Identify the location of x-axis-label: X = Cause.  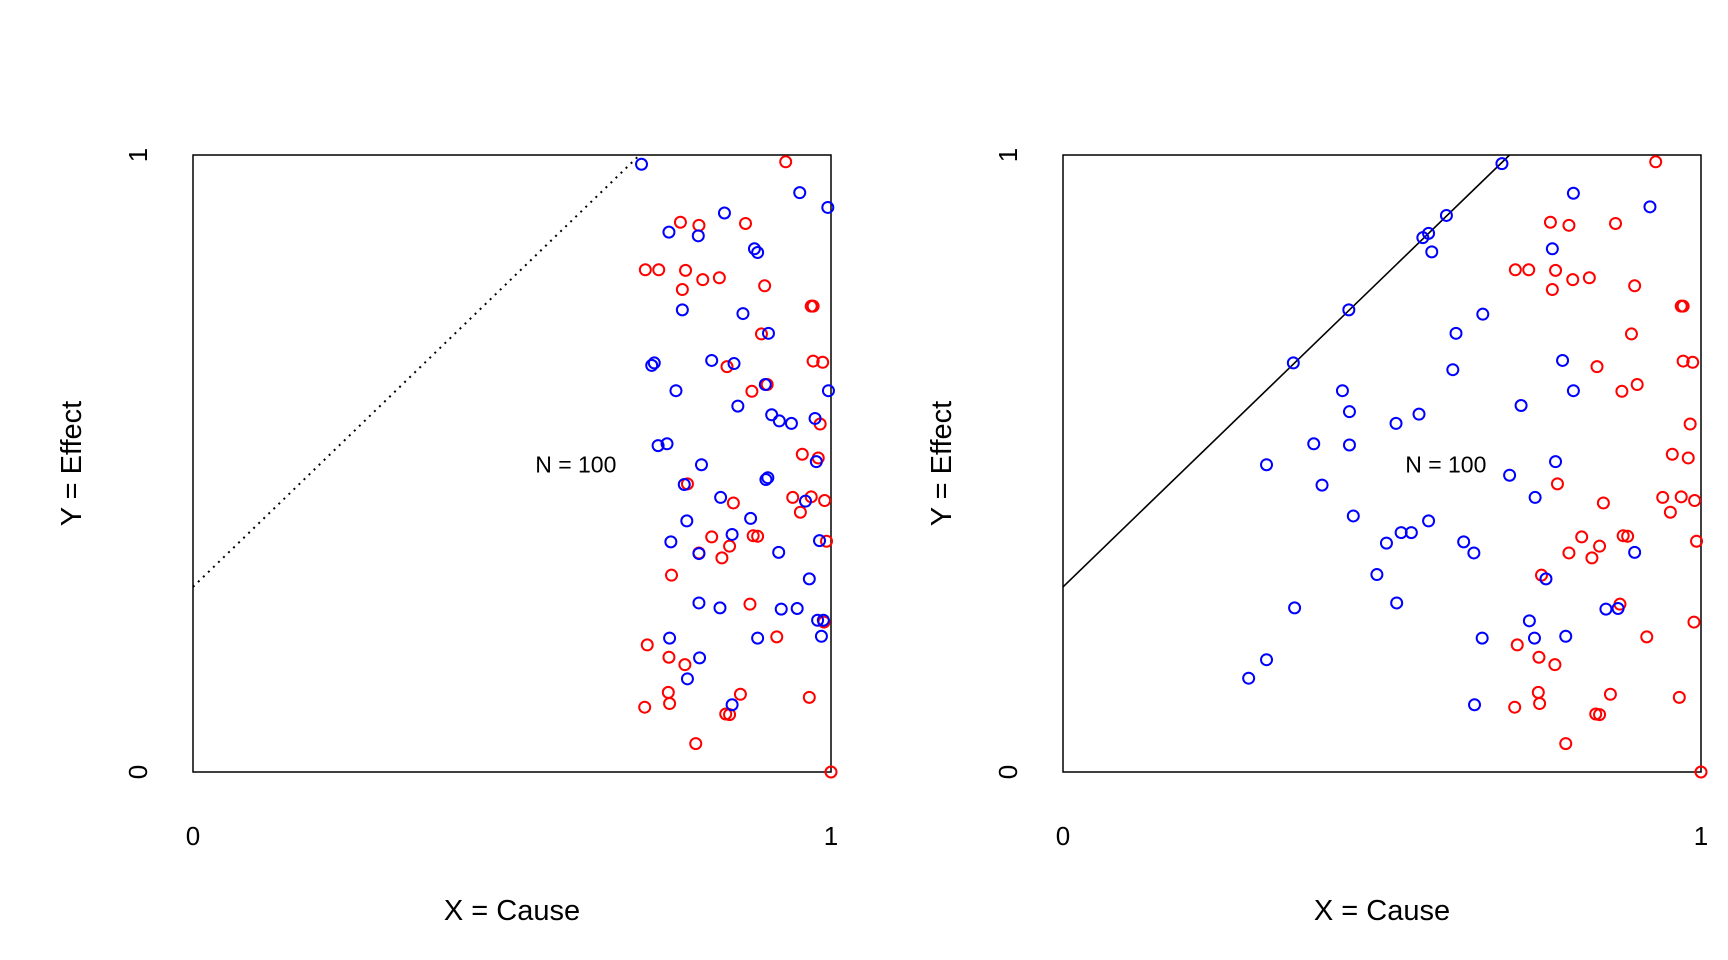
(512, 911).